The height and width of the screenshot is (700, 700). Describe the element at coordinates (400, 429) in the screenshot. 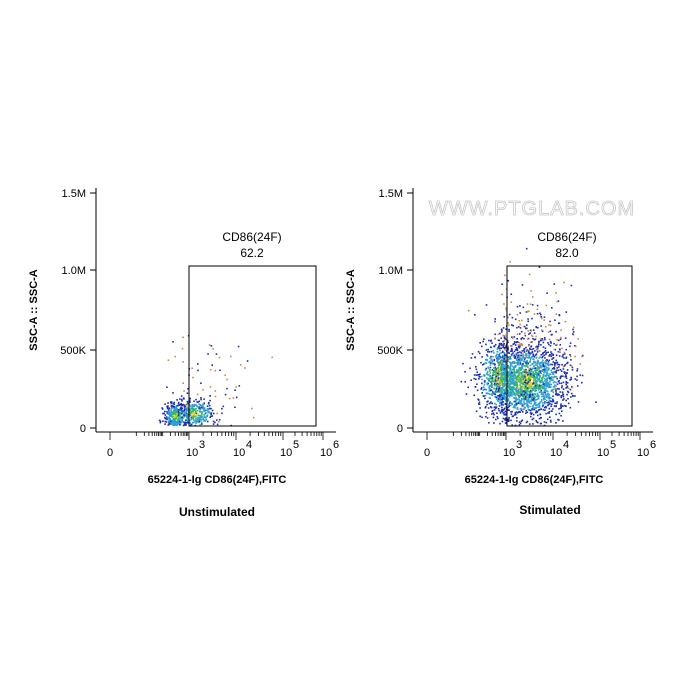

I see `y-tick-label: 0` at that location.